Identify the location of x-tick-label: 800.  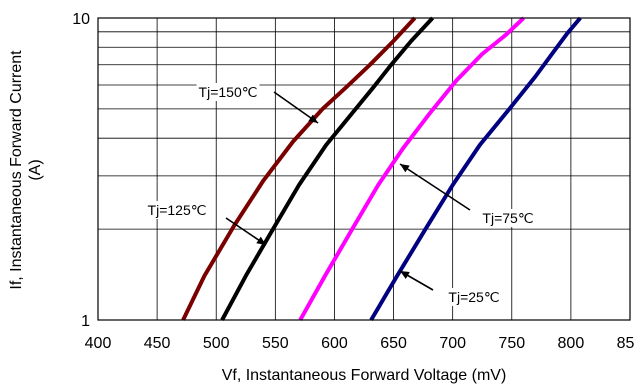
(571, 343).